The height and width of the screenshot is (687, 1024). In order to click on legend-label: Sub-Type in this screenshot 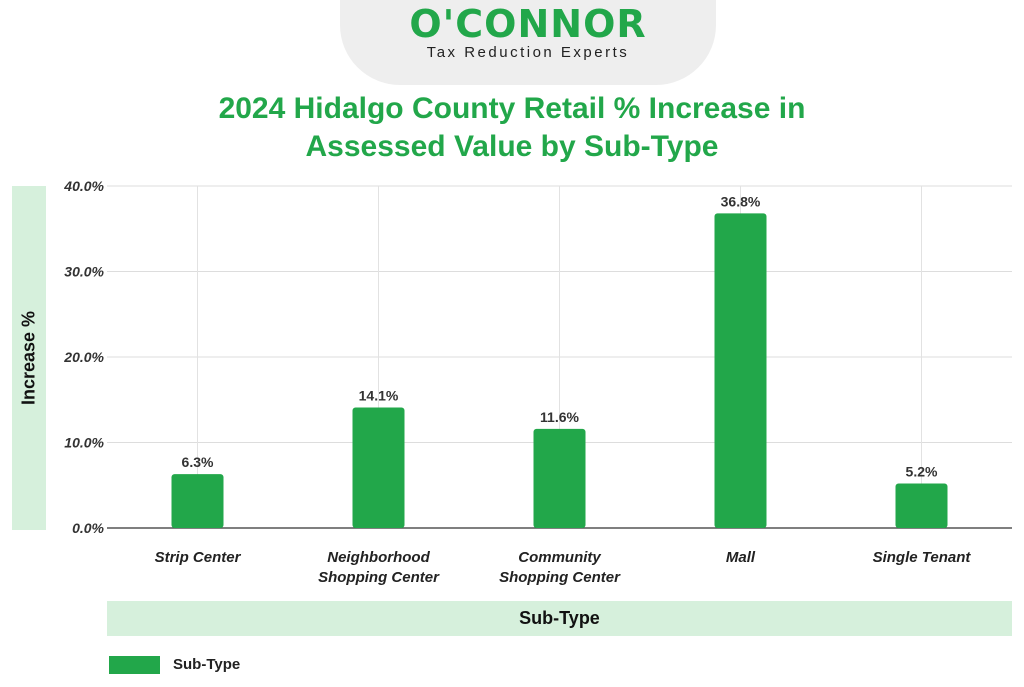, I will do `click(207, 664)`.